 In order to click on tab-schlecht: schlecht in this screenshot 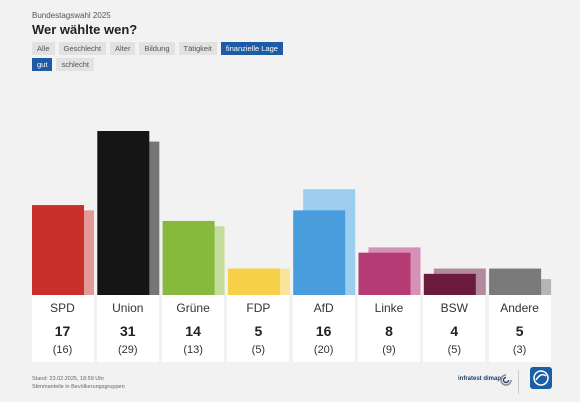, I will do `click(75, 64)`.